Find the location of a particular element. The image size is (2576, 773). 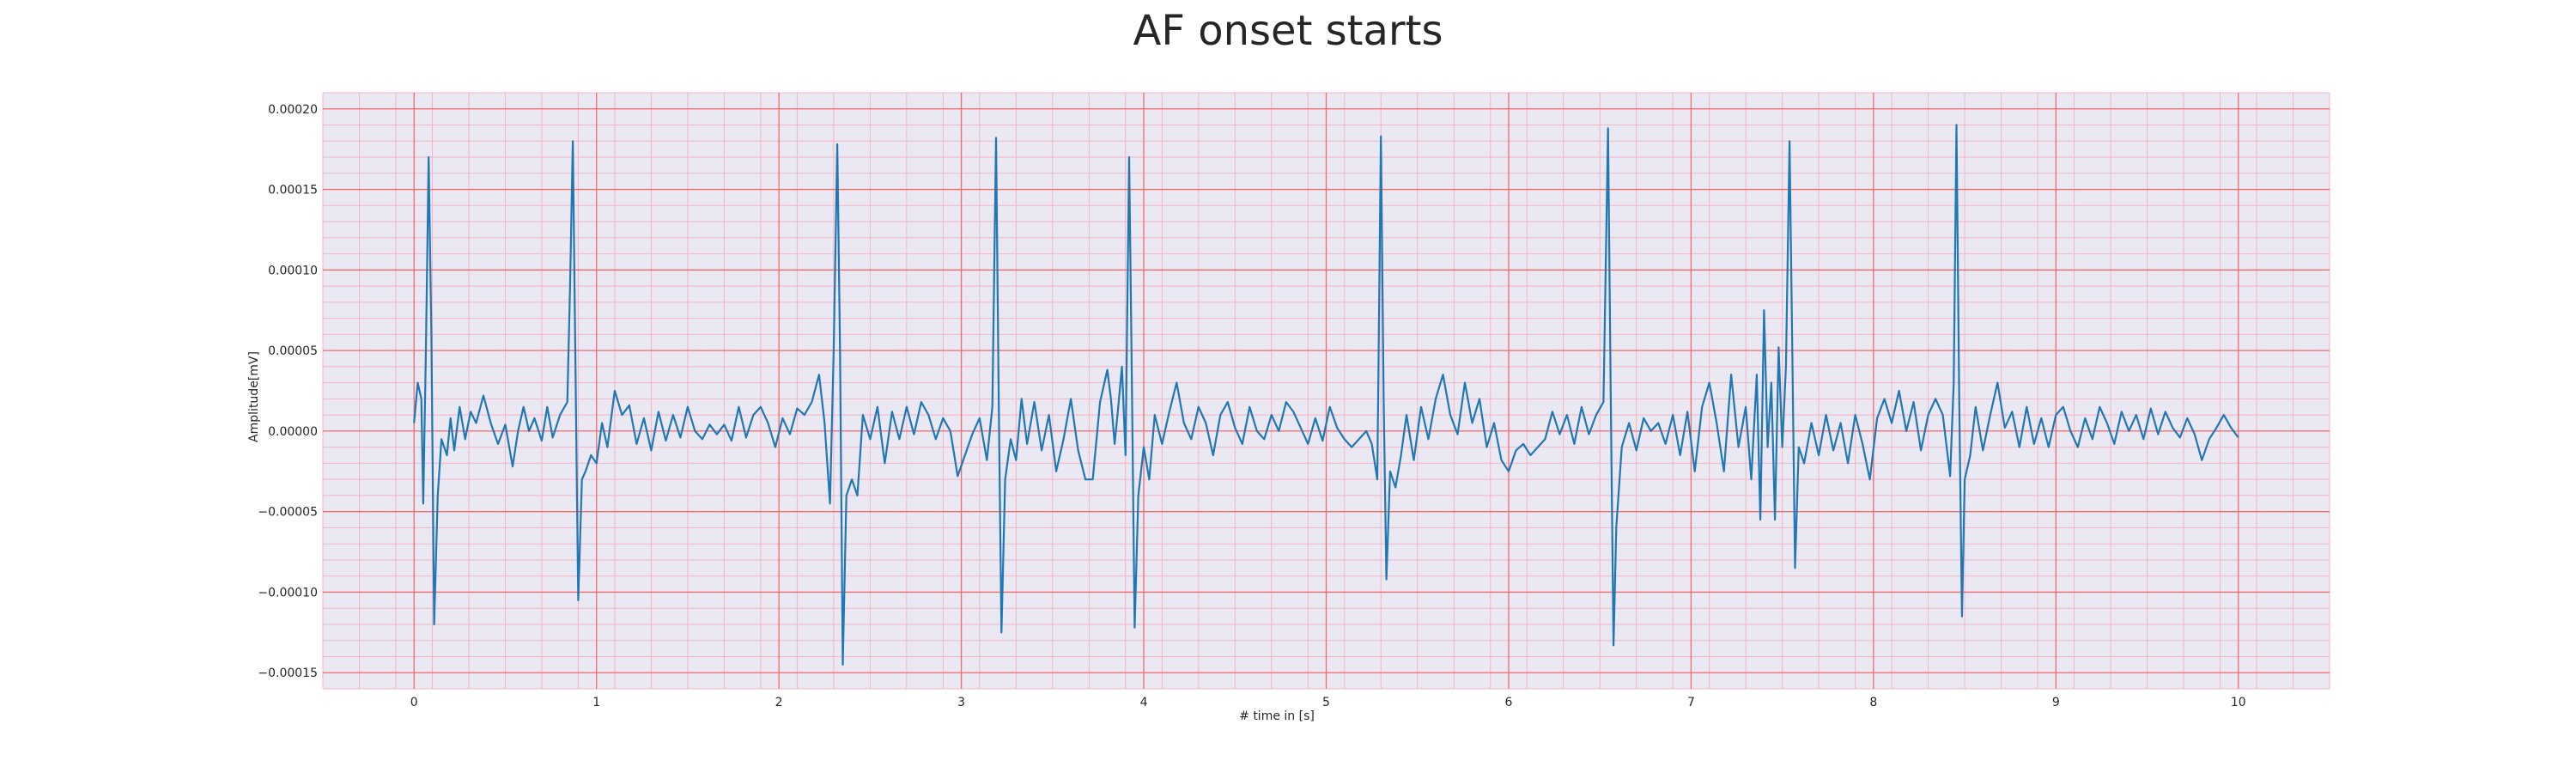

x-tick-label: 0 is located at coordinates (414, 702).